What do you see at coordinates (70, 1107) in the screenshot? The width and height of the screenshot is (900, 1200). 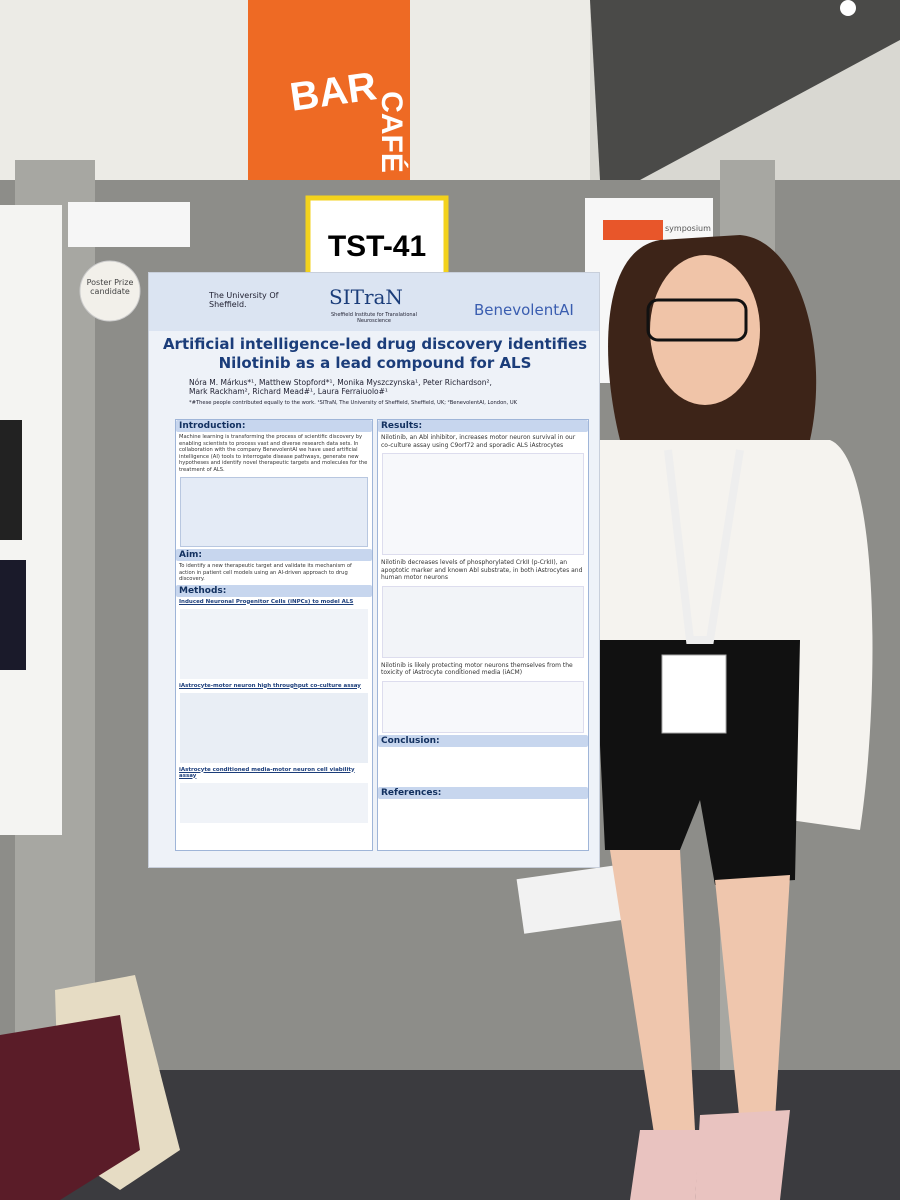 I see `handbag` at bounding box center [70, 1107].